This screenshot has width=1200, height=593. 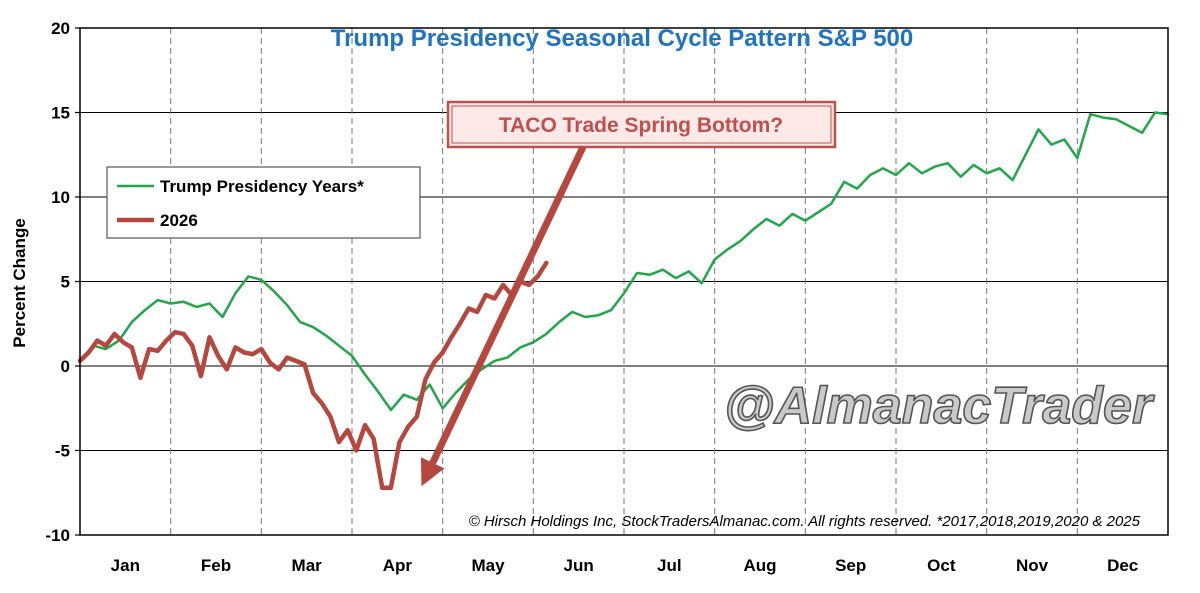 I want to click on callout: TACO Trade Spring Bottom?, so click(x=641, y=124).